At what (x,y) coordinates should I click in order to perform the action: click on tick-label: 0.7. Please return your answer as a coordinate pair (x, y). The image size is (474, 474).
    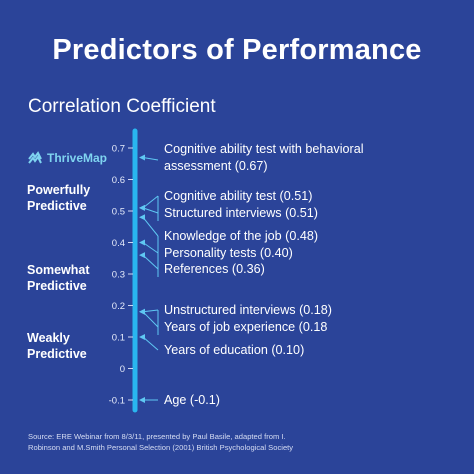
    Looking at the image, I should click on (118, 149).